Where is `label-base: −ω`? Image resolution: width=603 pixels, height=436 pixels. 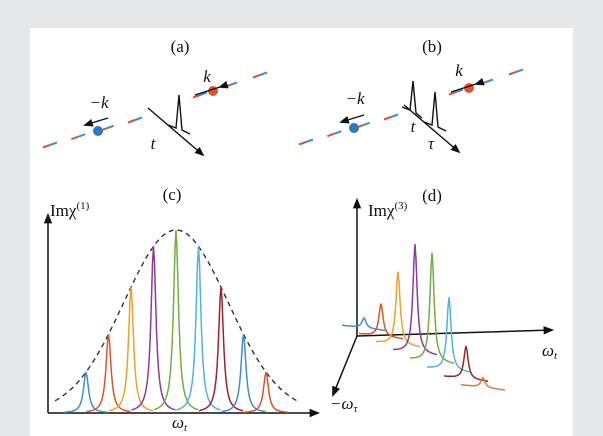 label-base: −ω is located at coordinates (341, 403).